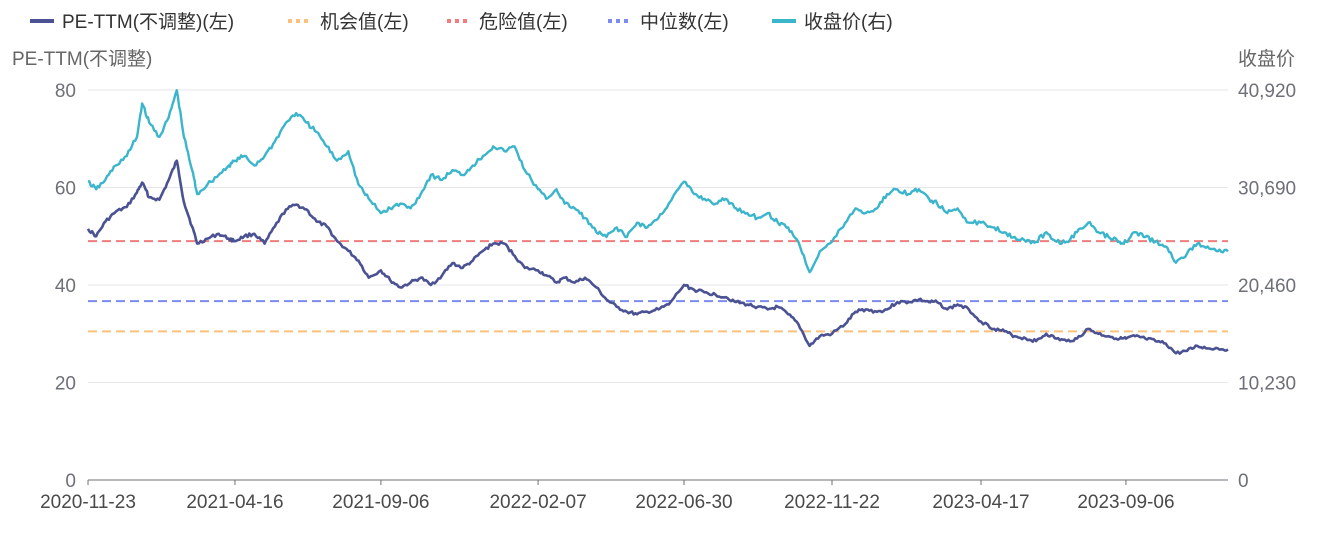 Image resolution: width=1338 pixels, height=538 pixels. I want to click on legend: PE-TTM(不调整)(左) 机会值(左) 危险值(左) 中位数(左) 收盘价(右), so click(461, 22).